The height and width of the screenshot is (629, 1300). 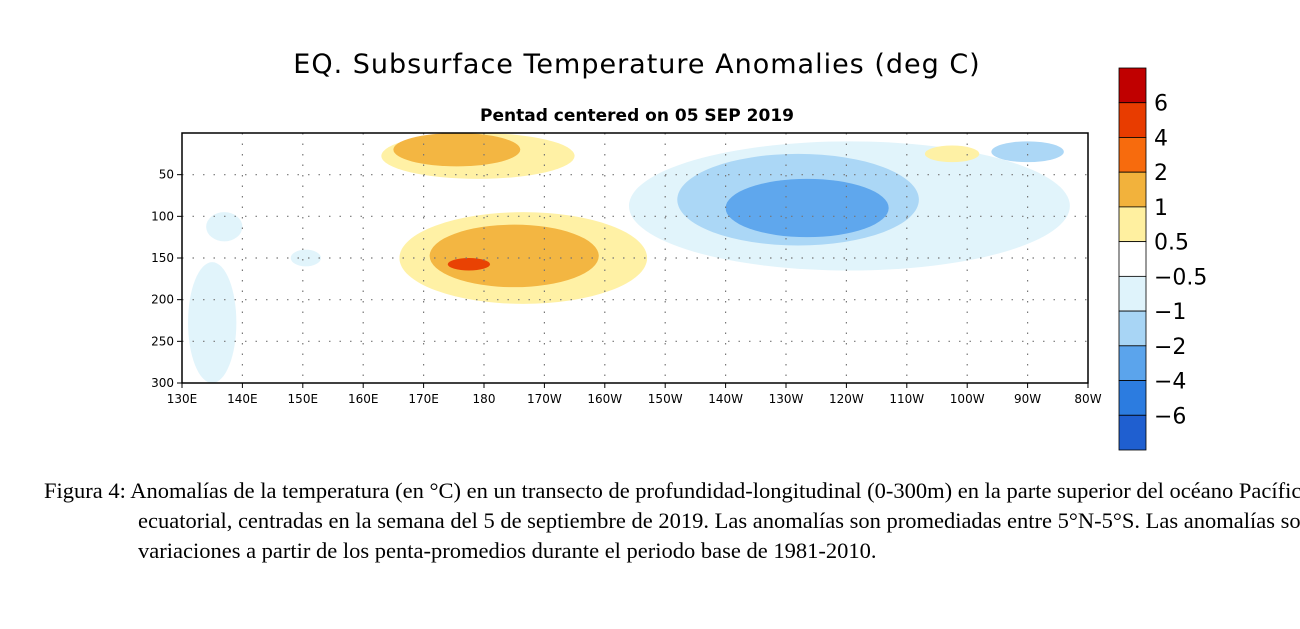 What do you see at coordinates (484, 399) in the screenshot?
I see `x-tick-label: 180` at bounding box center [484, 399].